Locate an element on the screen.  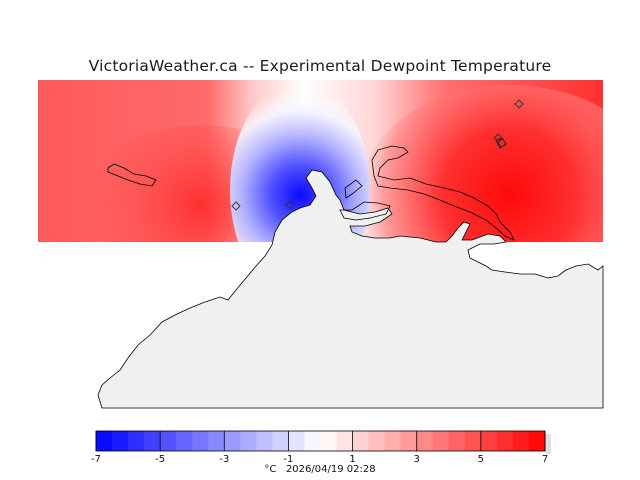
colorbar-timestamp: 2026/04/19 02:28 is located at coordinates (330, 469).